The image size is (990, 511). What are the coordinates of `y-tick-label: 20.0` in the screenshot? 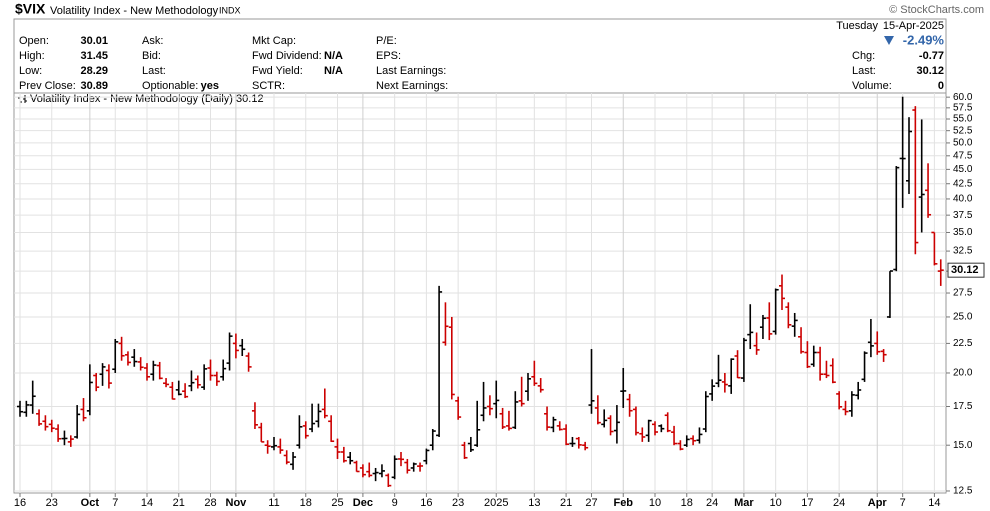 It's located at (963, 373).